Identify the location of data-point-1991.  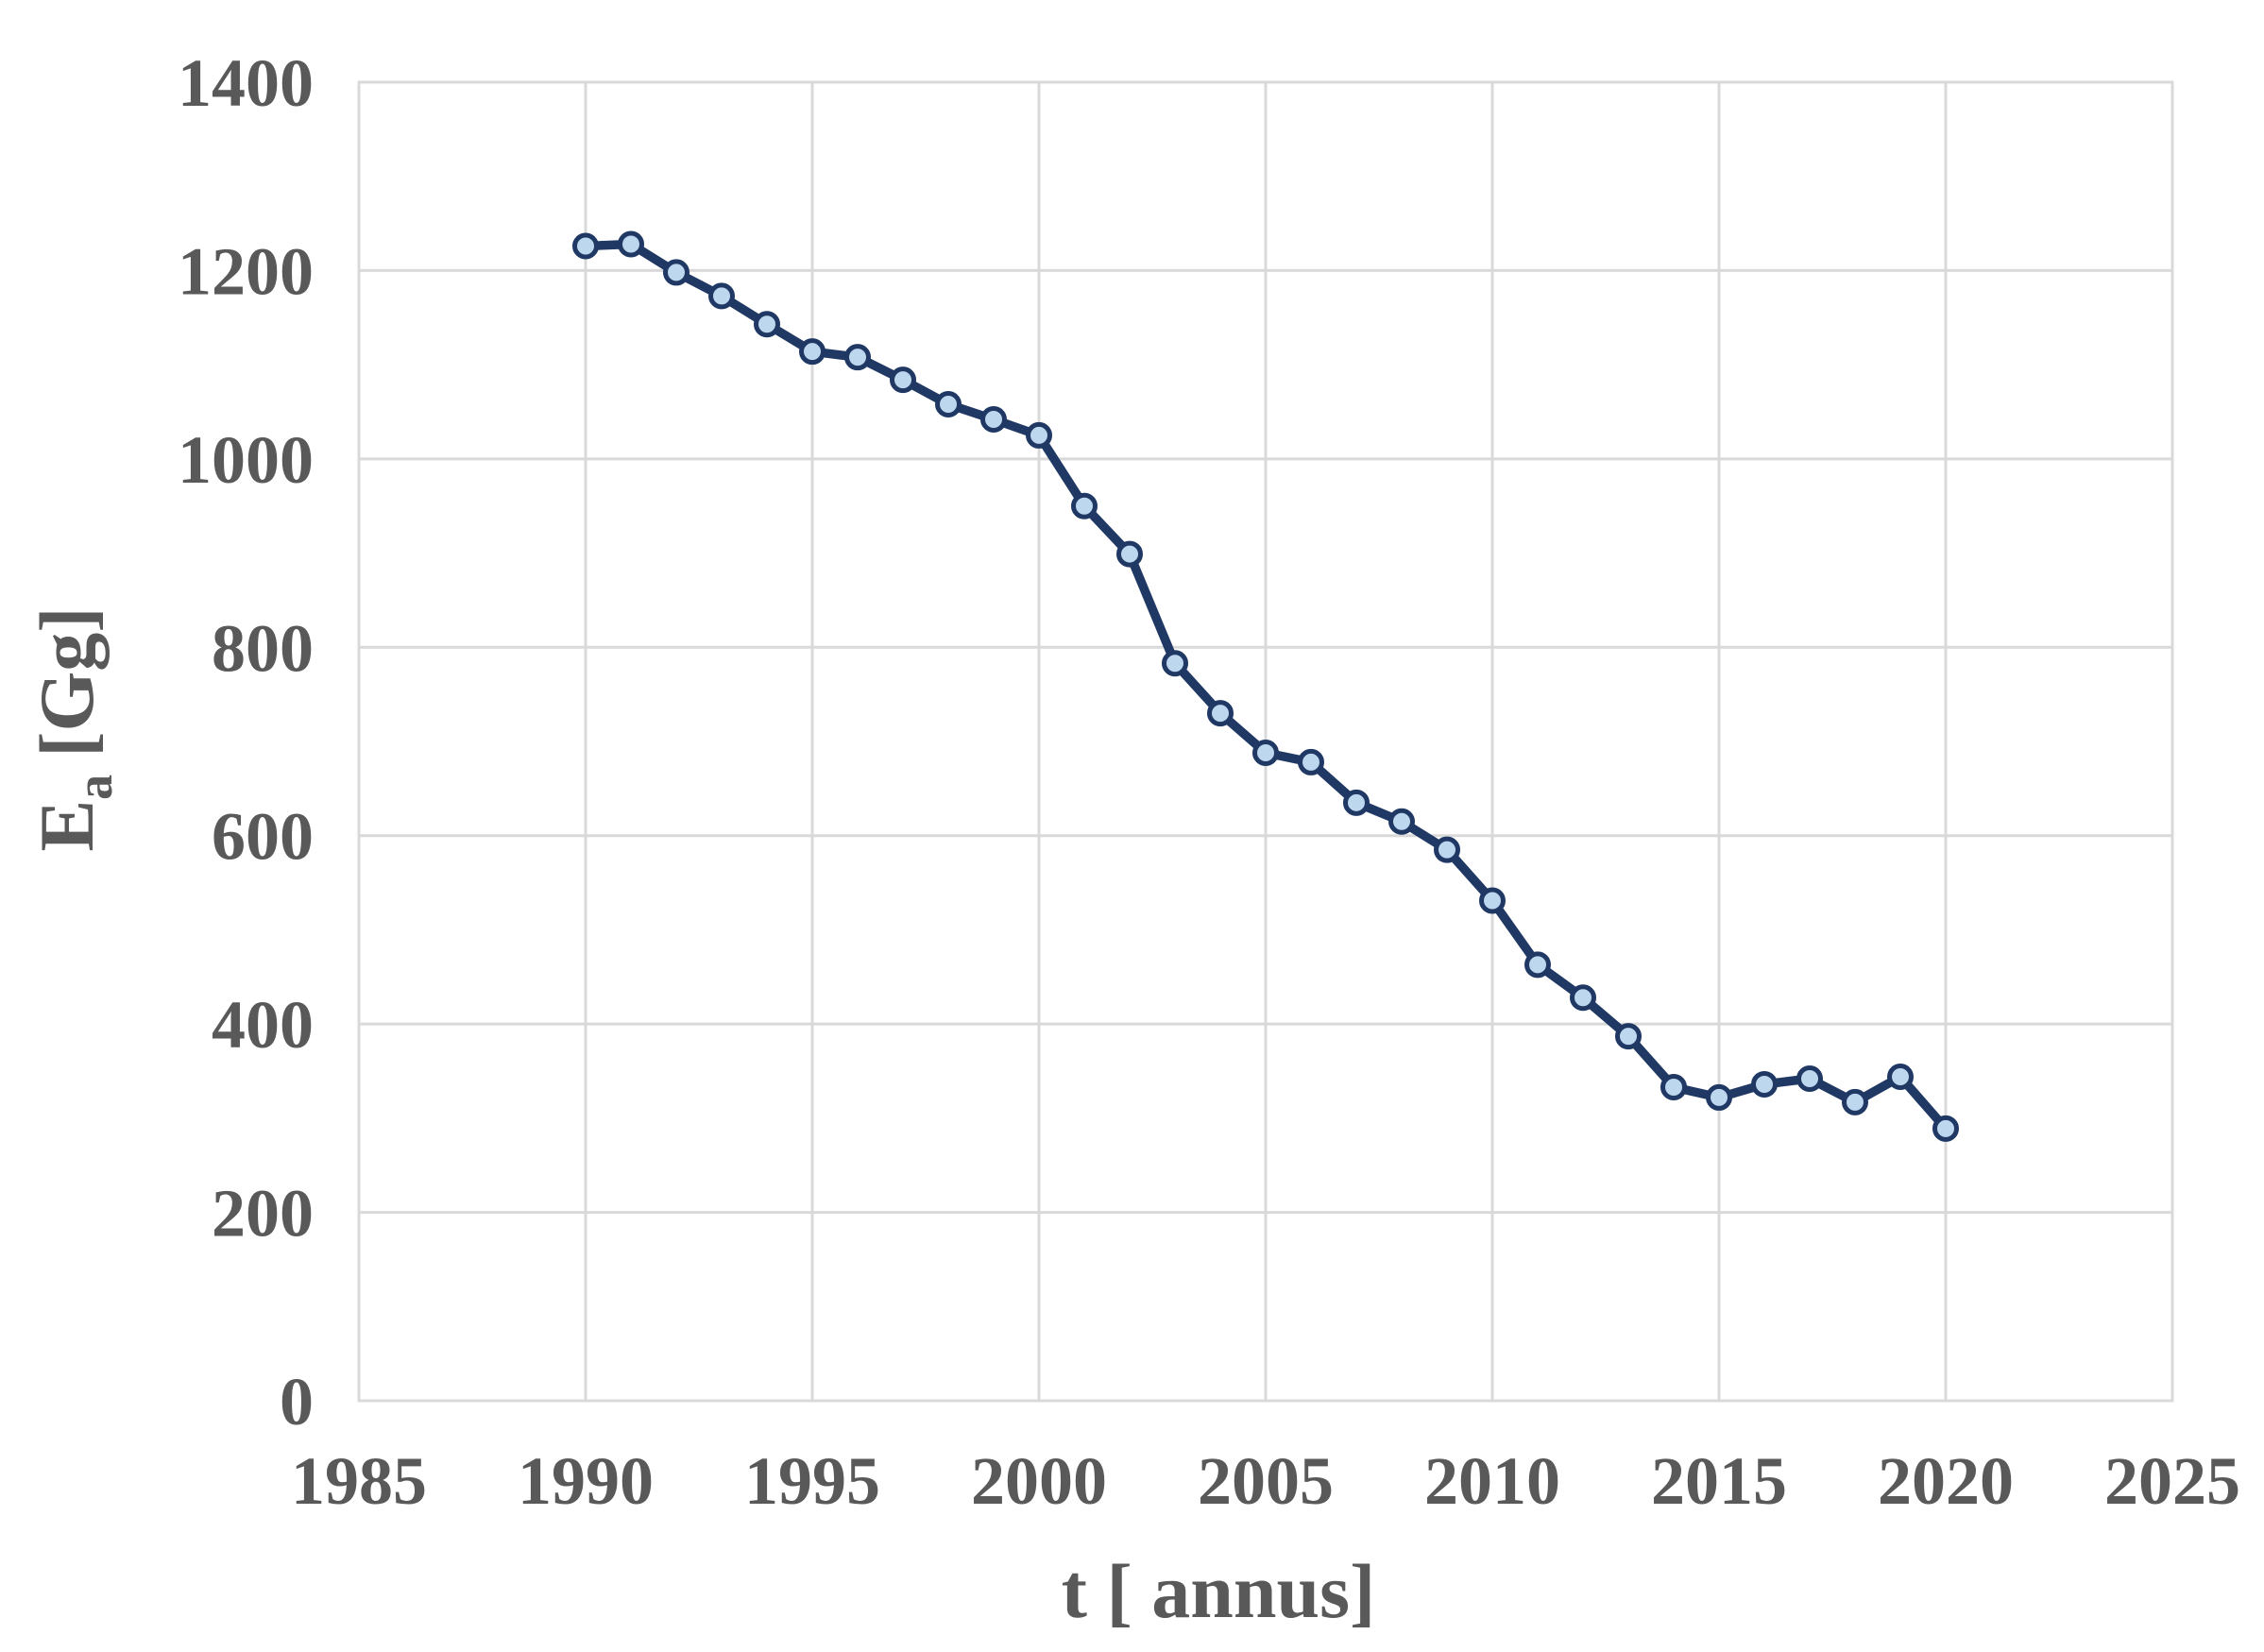
(631, 244).